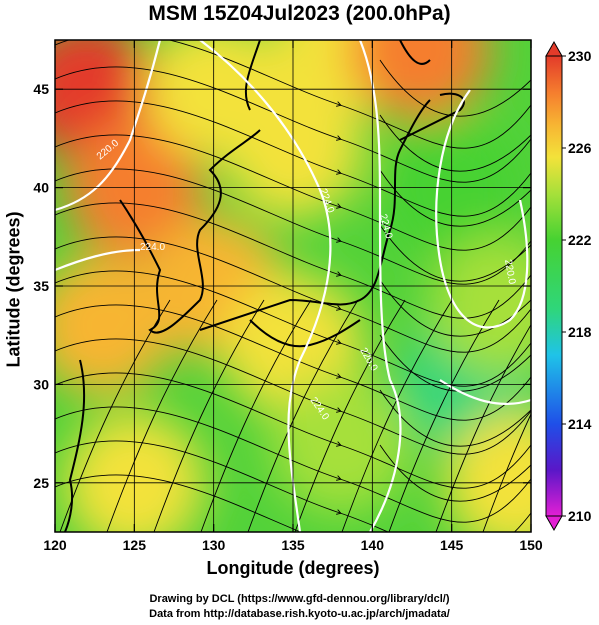  I want to click on colorbar-tick-label: 230, so click(580, 56).